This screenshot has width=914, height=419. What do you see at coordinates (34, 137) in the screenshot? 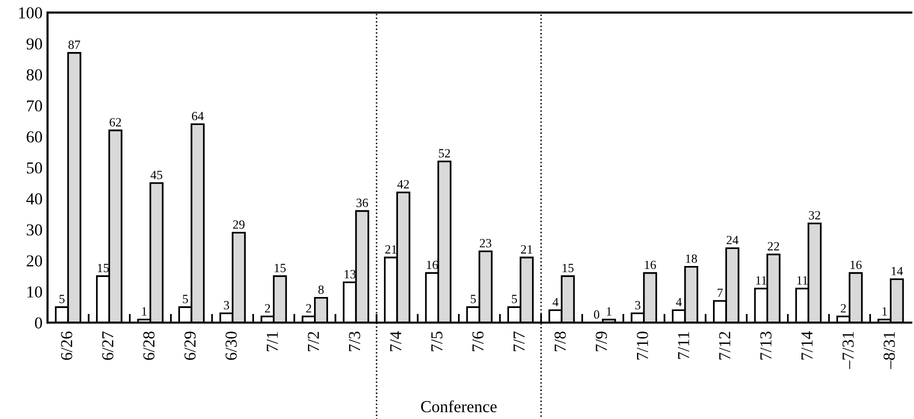
I see `y-tick-label: 60` at bounding box center [34, 137].